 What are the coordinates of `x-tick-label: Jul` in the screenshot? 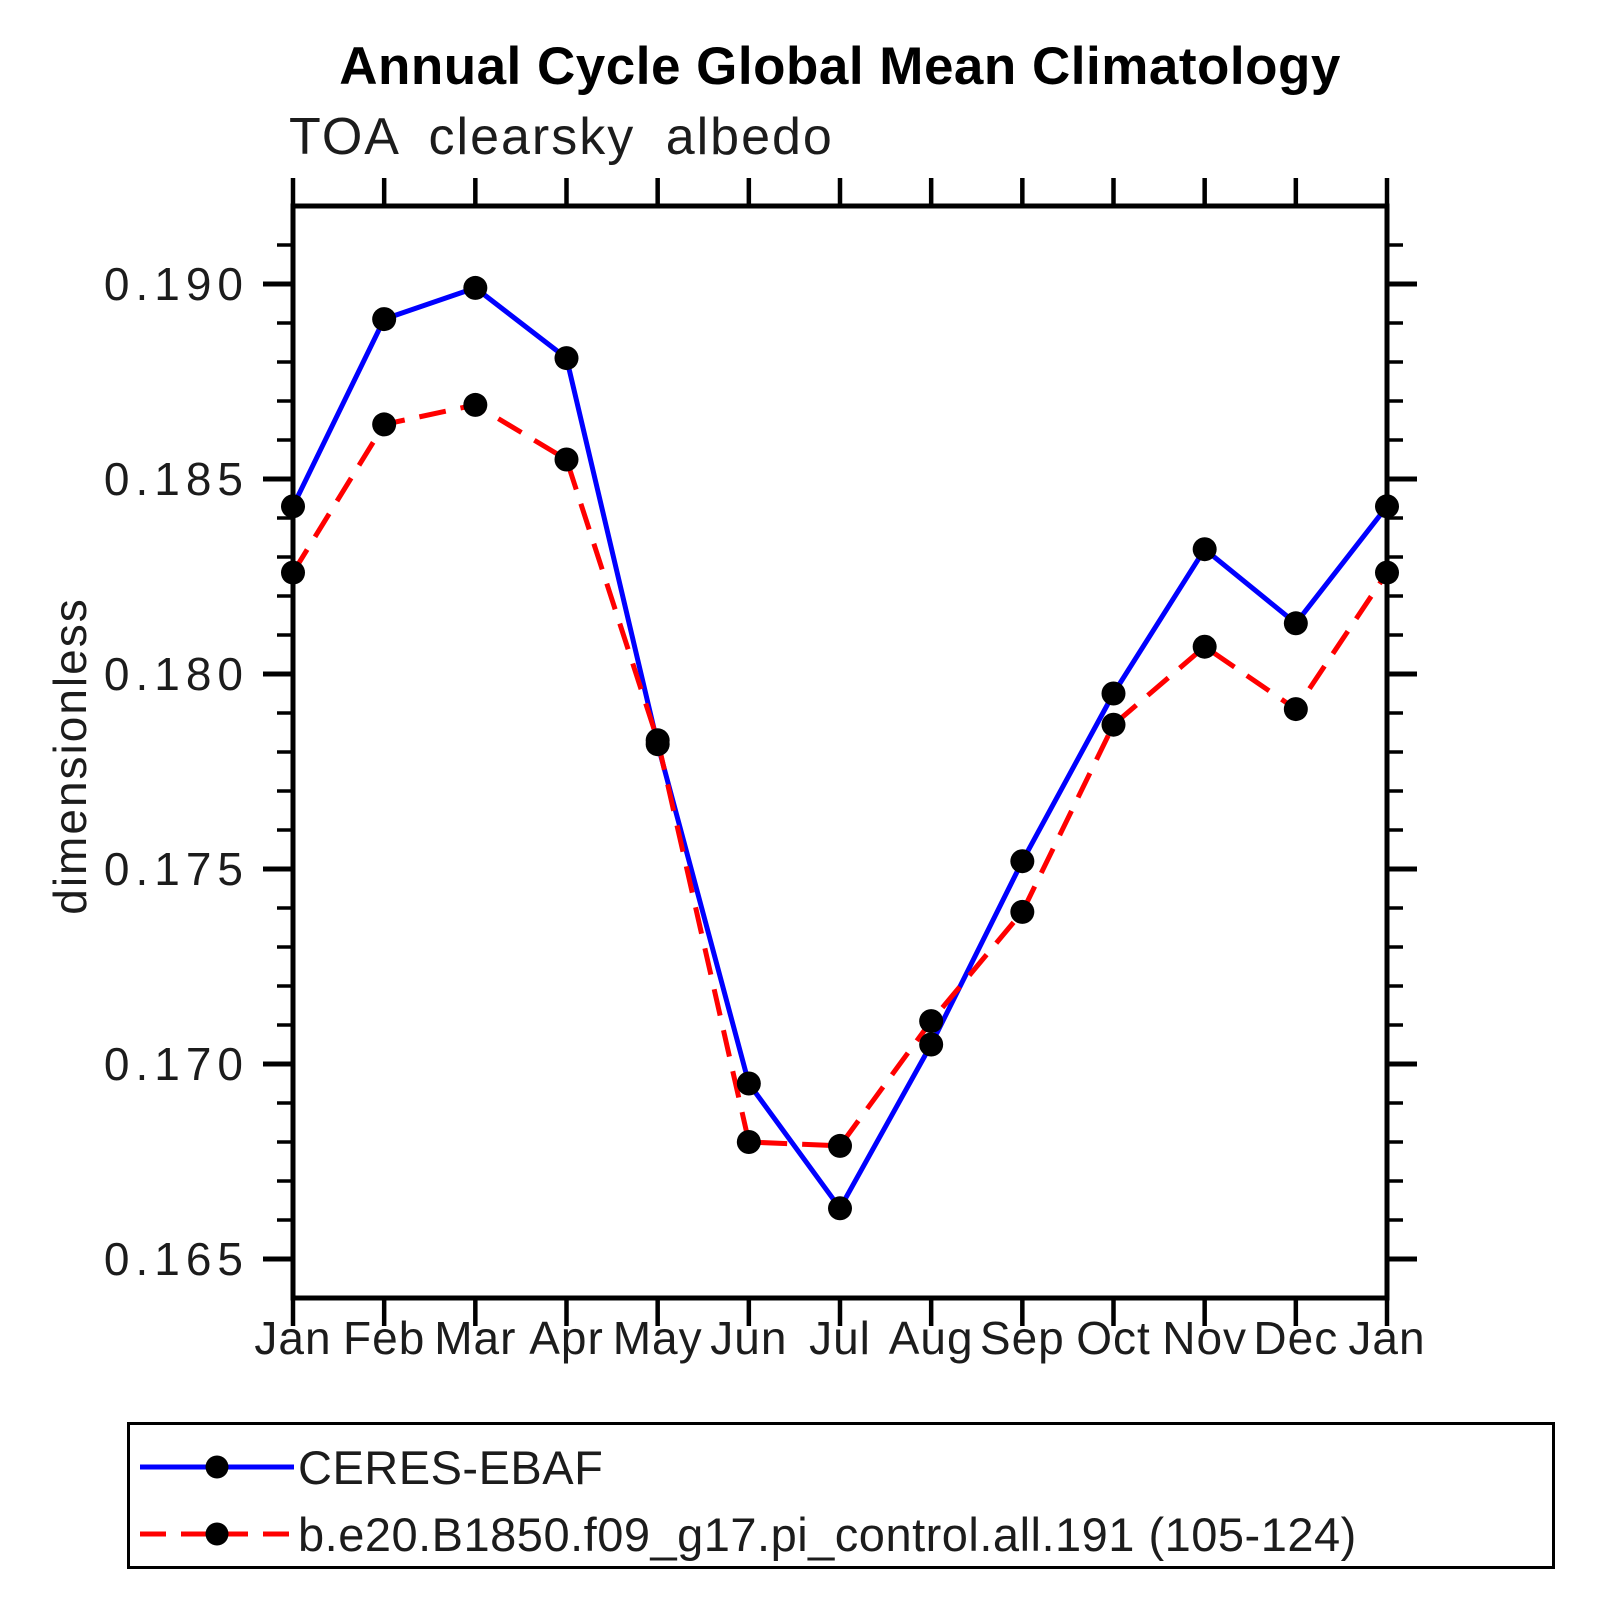 It's located at (840, 1338).